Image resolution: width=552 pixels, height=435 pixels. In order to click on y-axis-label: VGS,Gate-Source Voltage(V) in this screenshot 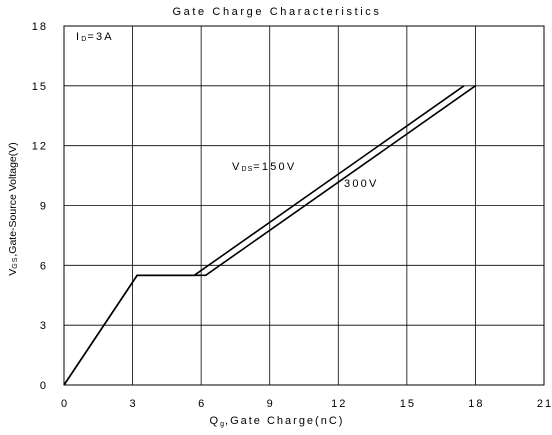, I will do `click(13, 209)`.